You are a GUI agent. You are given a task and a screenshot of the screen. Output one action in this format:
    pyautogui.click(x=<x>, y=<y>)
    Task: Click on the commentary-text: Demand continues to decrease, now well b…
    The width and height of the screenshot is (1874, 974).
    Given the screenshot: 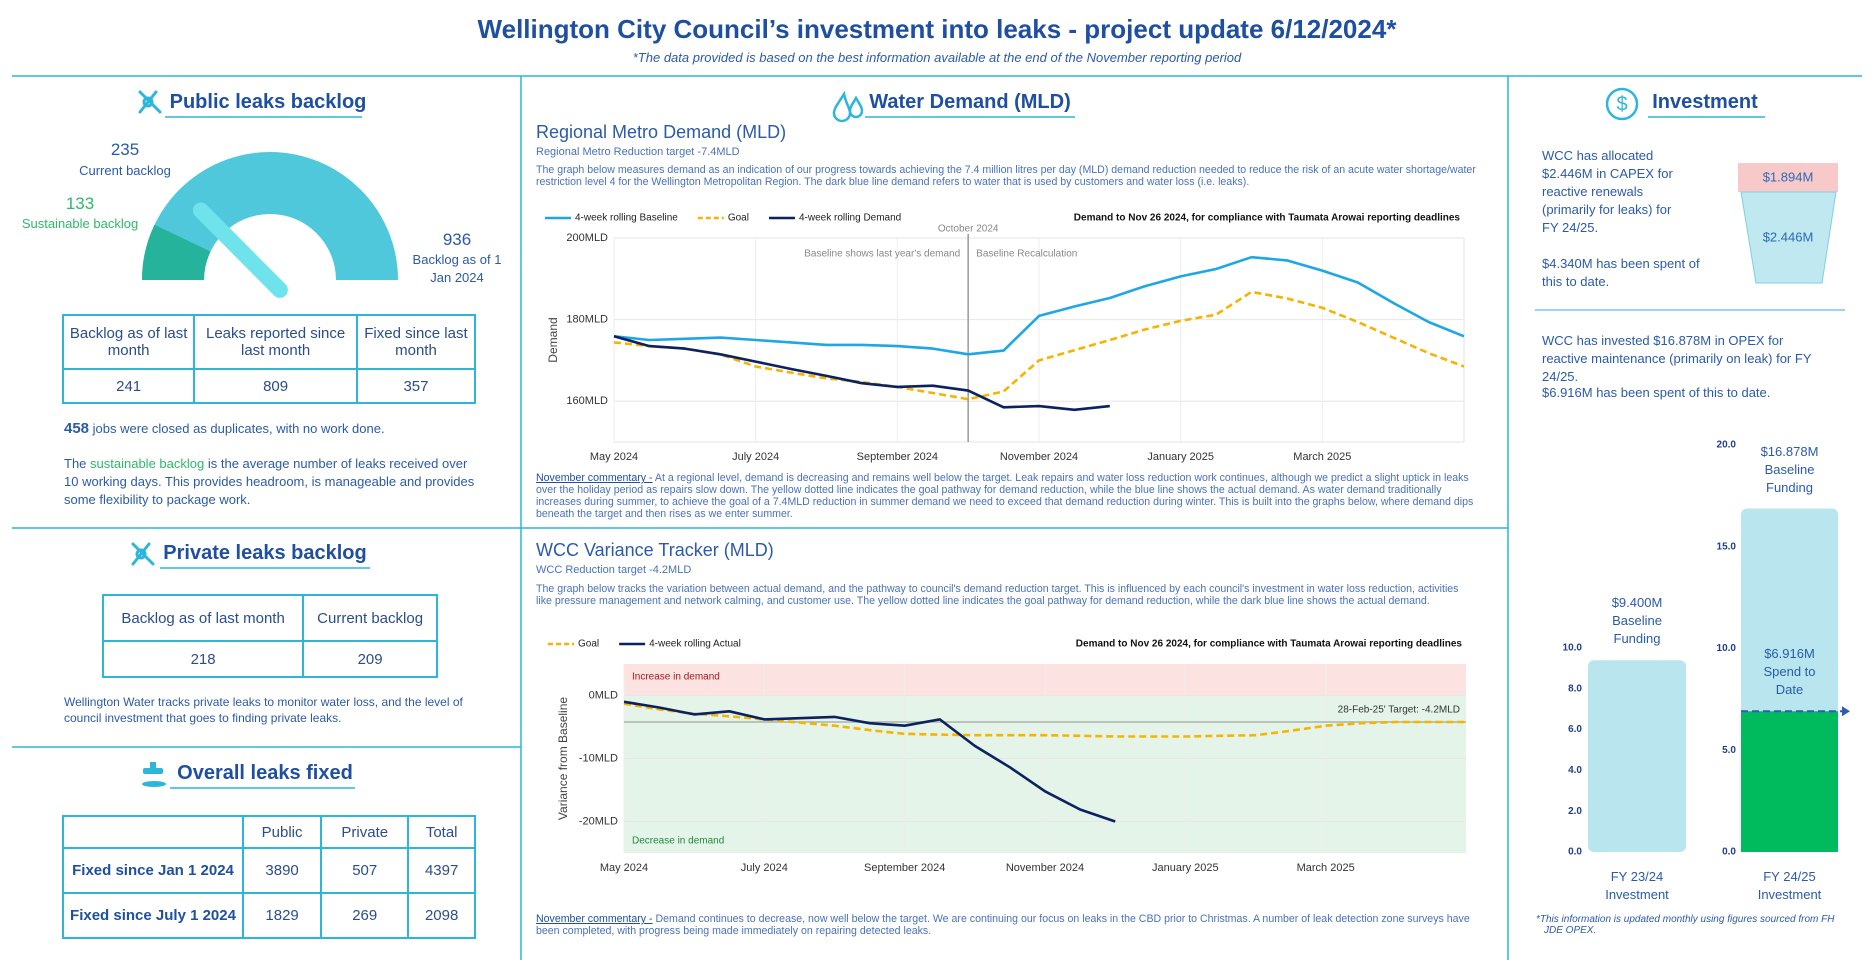 What is the action you would take?
    pyautogui.click(x=1003, y=925)
    